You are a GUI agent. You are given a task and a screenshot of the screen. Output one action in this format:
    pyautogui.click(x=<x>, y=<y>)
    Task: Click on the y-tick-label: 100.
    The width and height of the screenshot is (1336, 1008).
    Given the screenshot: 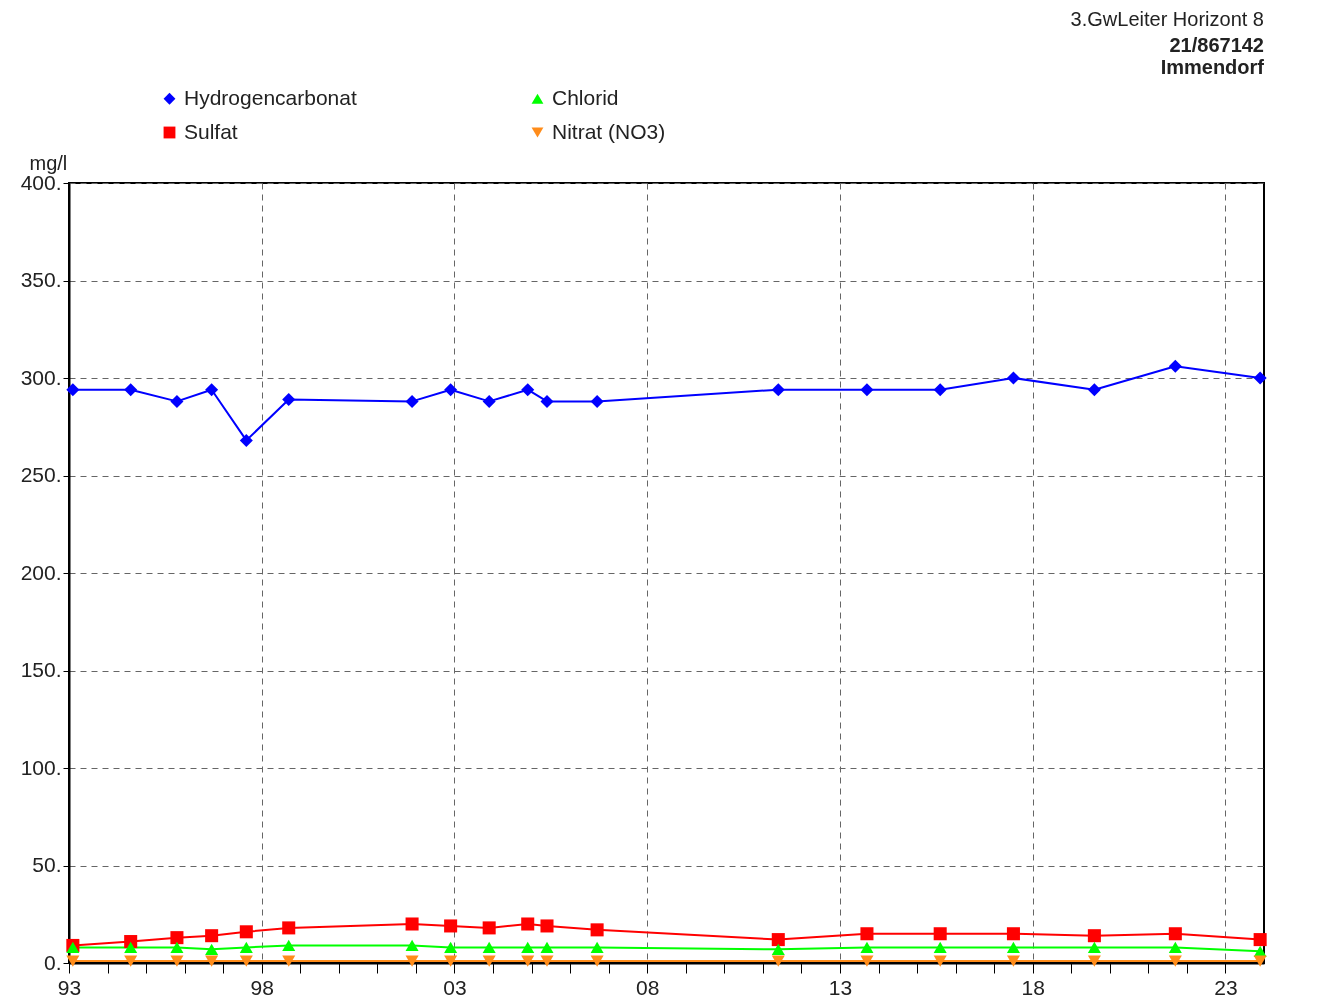 What is the action you would take?
    pyautogui.click(x=41, y=767)
    